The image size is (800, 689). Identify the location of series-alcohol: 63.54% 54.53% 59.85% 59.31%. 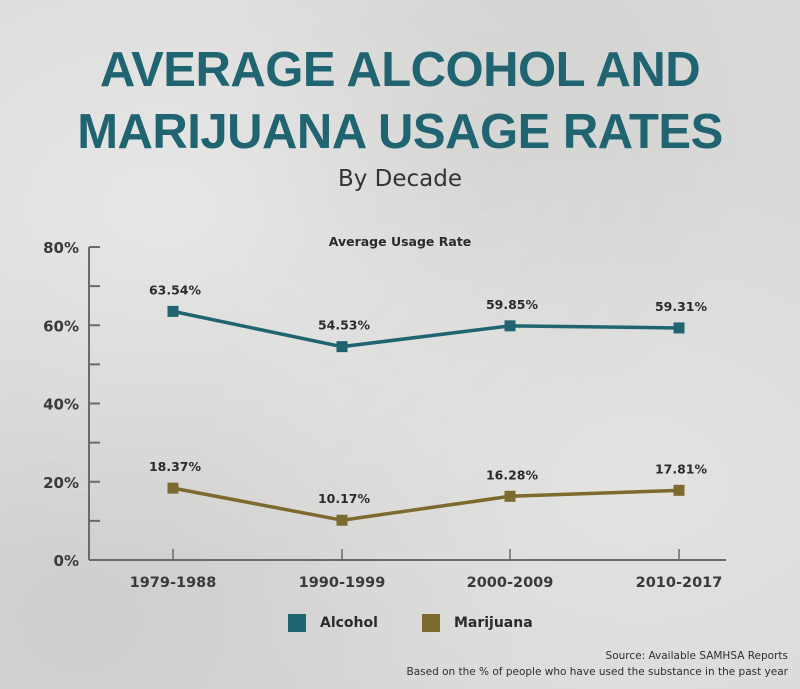
(428, 317).